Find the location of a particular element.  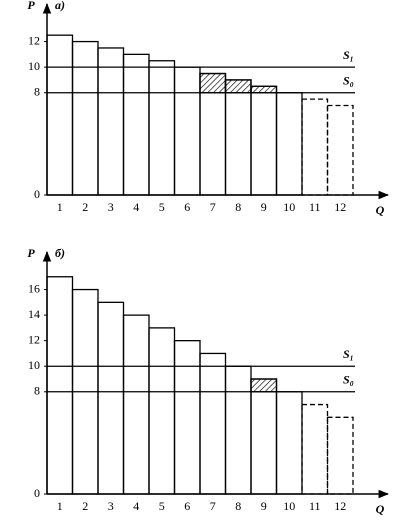

y-tick-label: 14 is located at coordinates (34, 314).